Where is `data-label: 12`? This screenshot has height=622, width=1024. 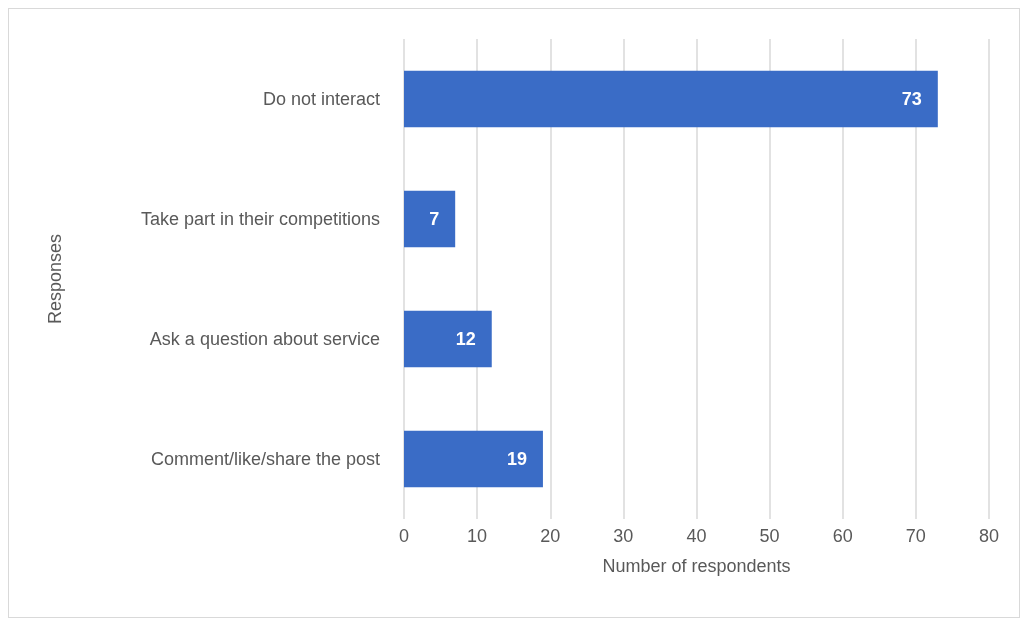
data-label: 12 is located at coordinates (465, 339).